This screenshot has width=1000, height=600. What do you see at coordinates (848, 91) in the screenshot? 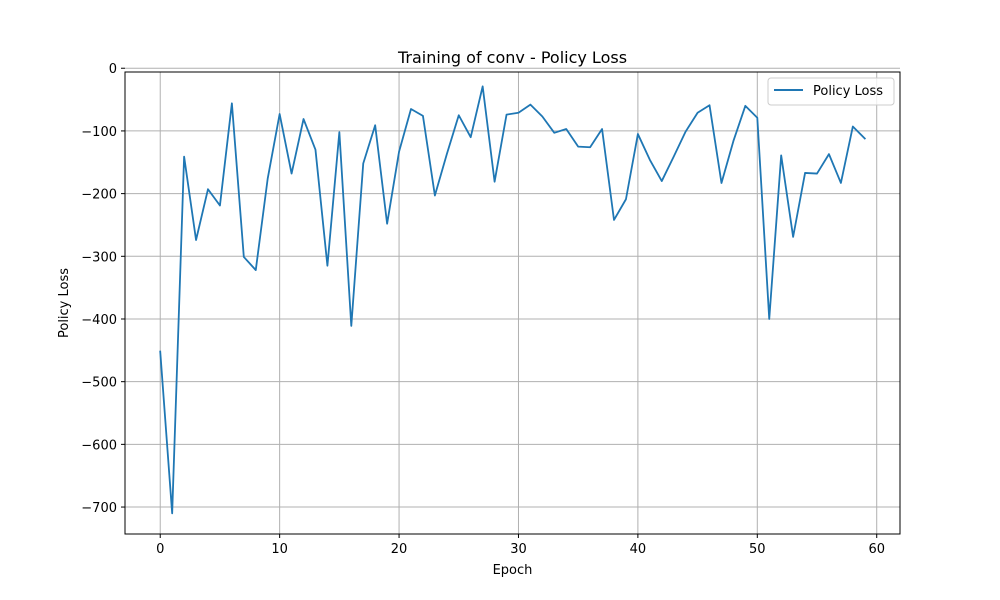
I see `legend-label: Policy Loss` at bounding box center [848, 91].